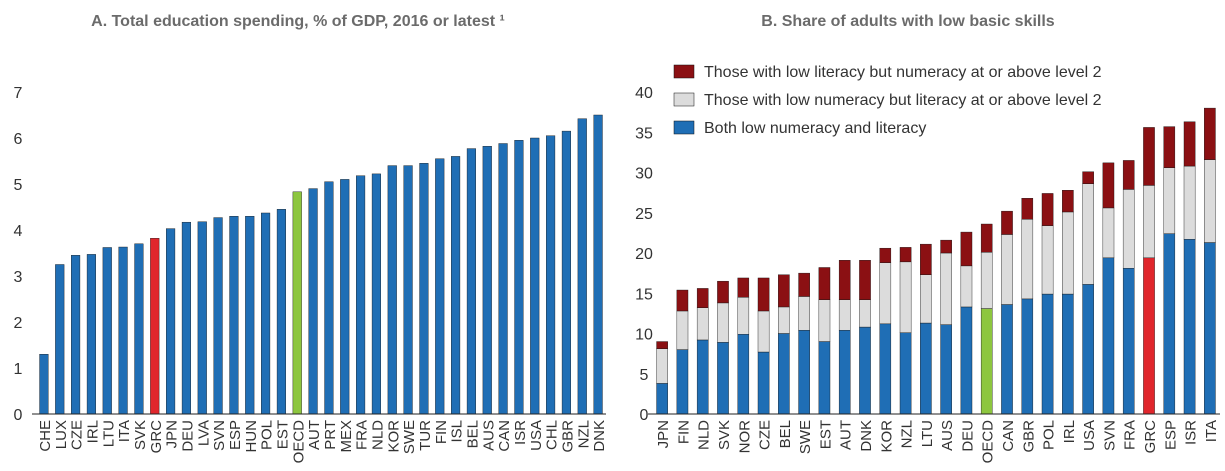  I want to click on y-tick-label: 15, so click(644, 294).